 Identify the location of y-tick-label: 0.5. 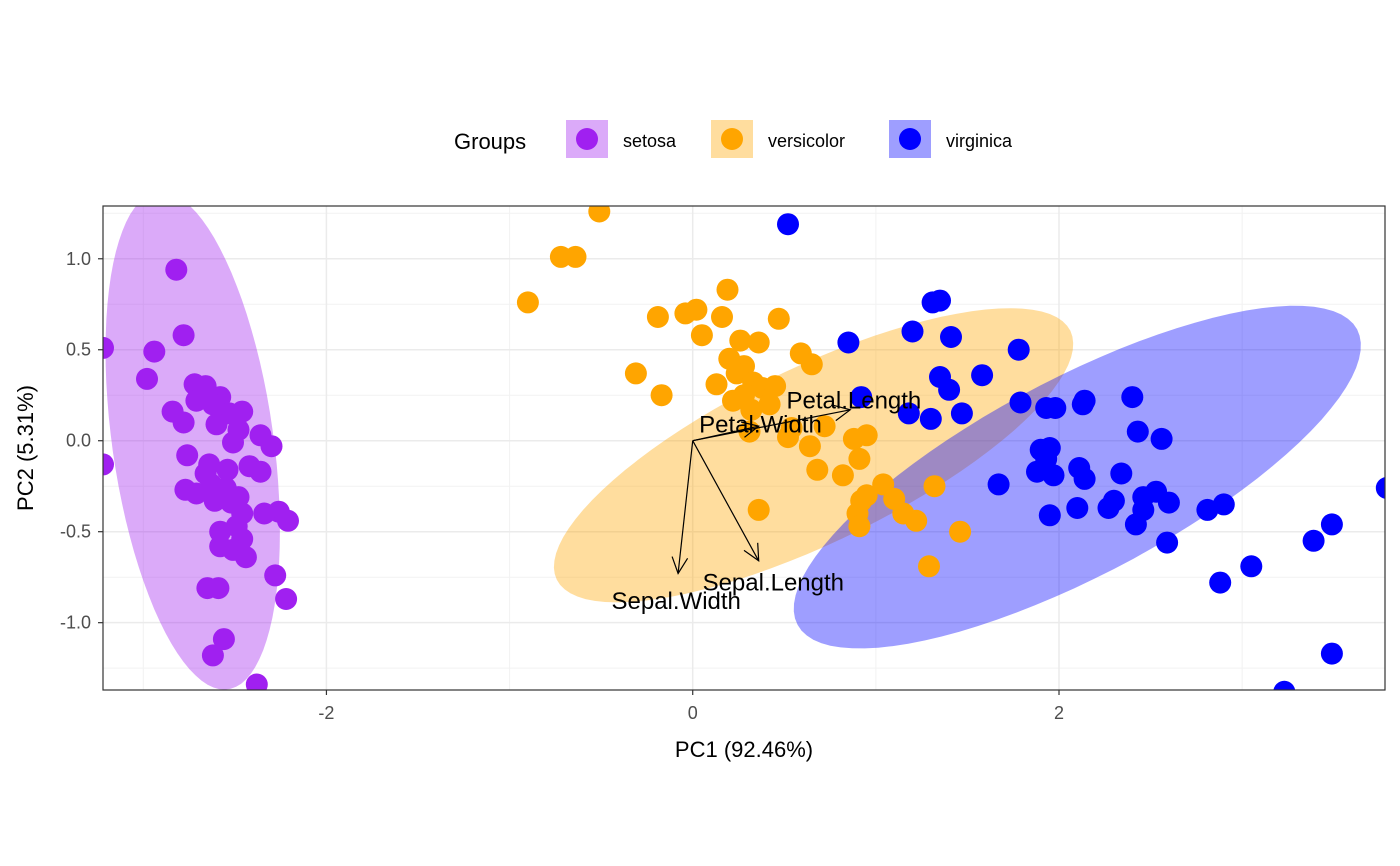
(78, 350).